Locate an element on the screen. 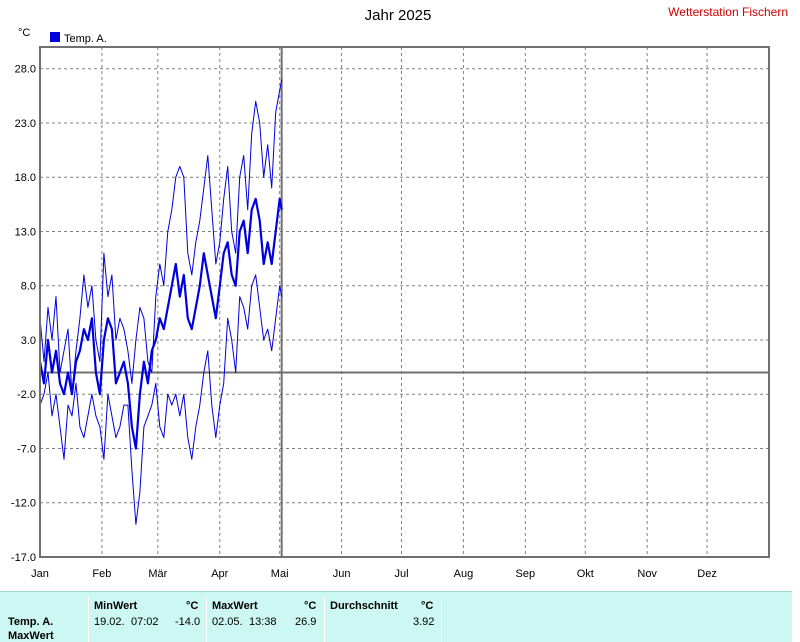 This screenshot has width=800, height=642. min-time: 07:02 is located at coordinates (145, 622).